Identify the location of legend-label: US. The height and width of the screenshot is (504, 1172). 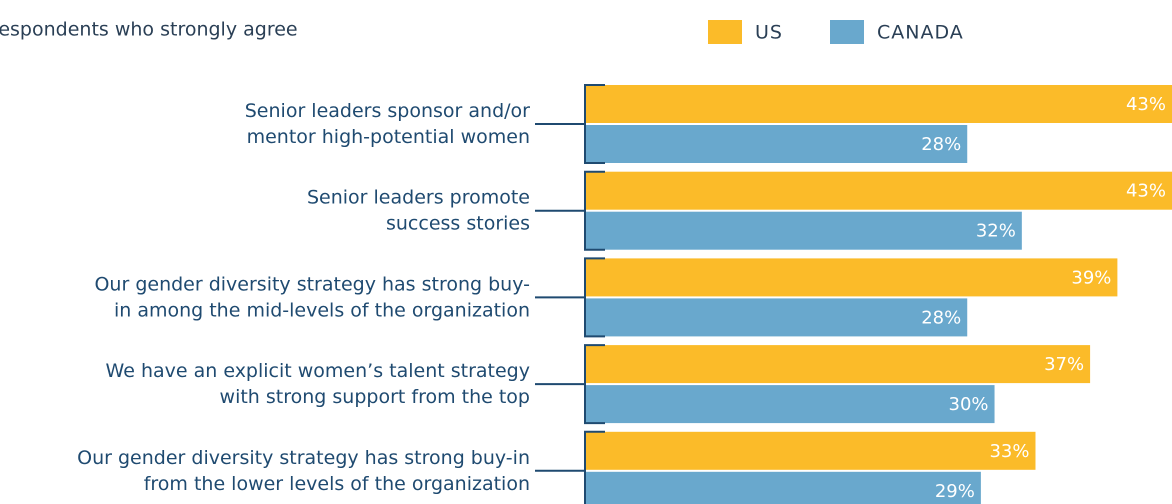
(769, 33).